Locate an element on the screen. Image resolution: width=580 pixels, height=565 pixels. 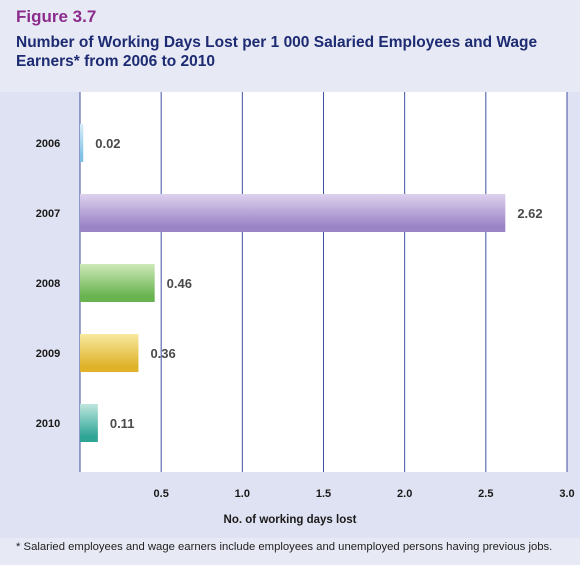
bar-2006 is located at coordinates (82, 143).